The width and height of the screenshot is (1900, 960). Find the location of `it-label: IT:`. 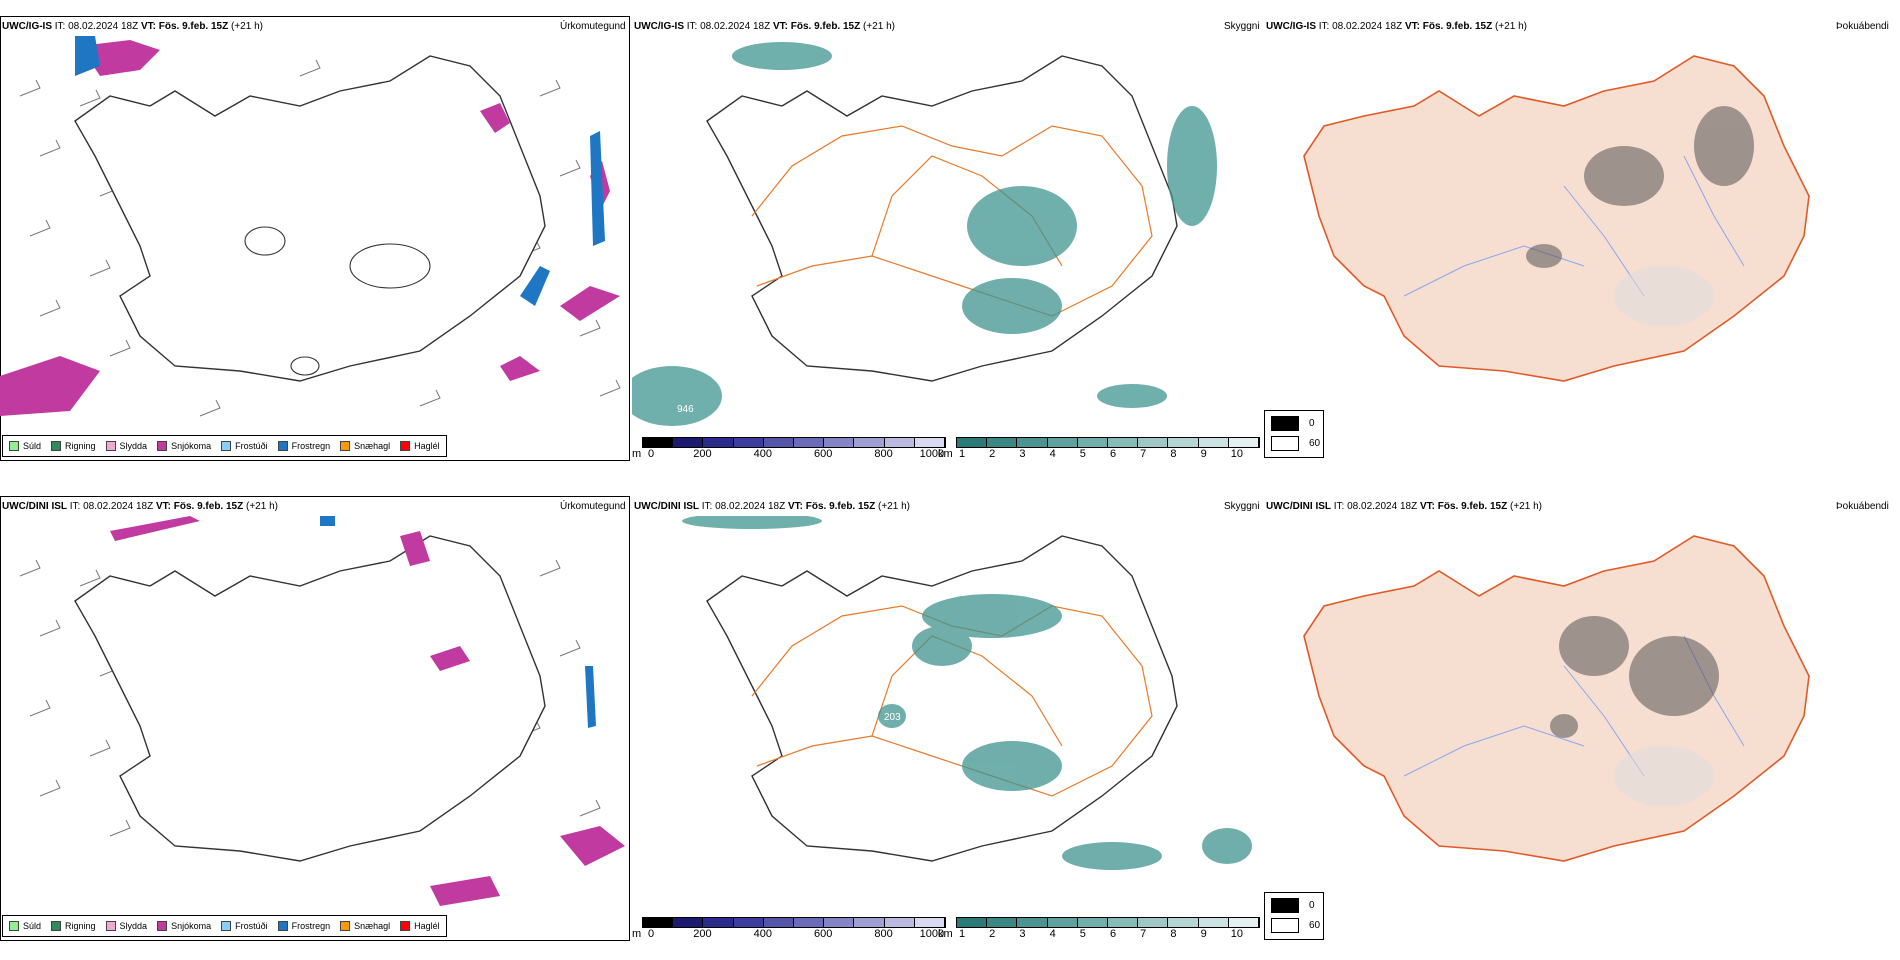

it-label: IT: is located at coordinates (60, 26).